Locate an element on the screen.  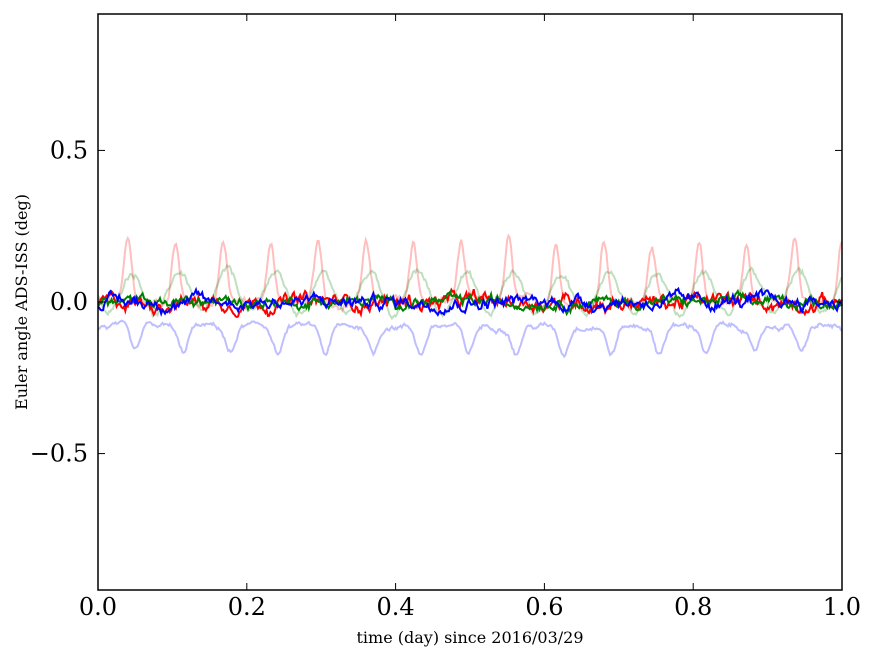
x-tick-label: 1.0 is located at coordinates (842, 607).